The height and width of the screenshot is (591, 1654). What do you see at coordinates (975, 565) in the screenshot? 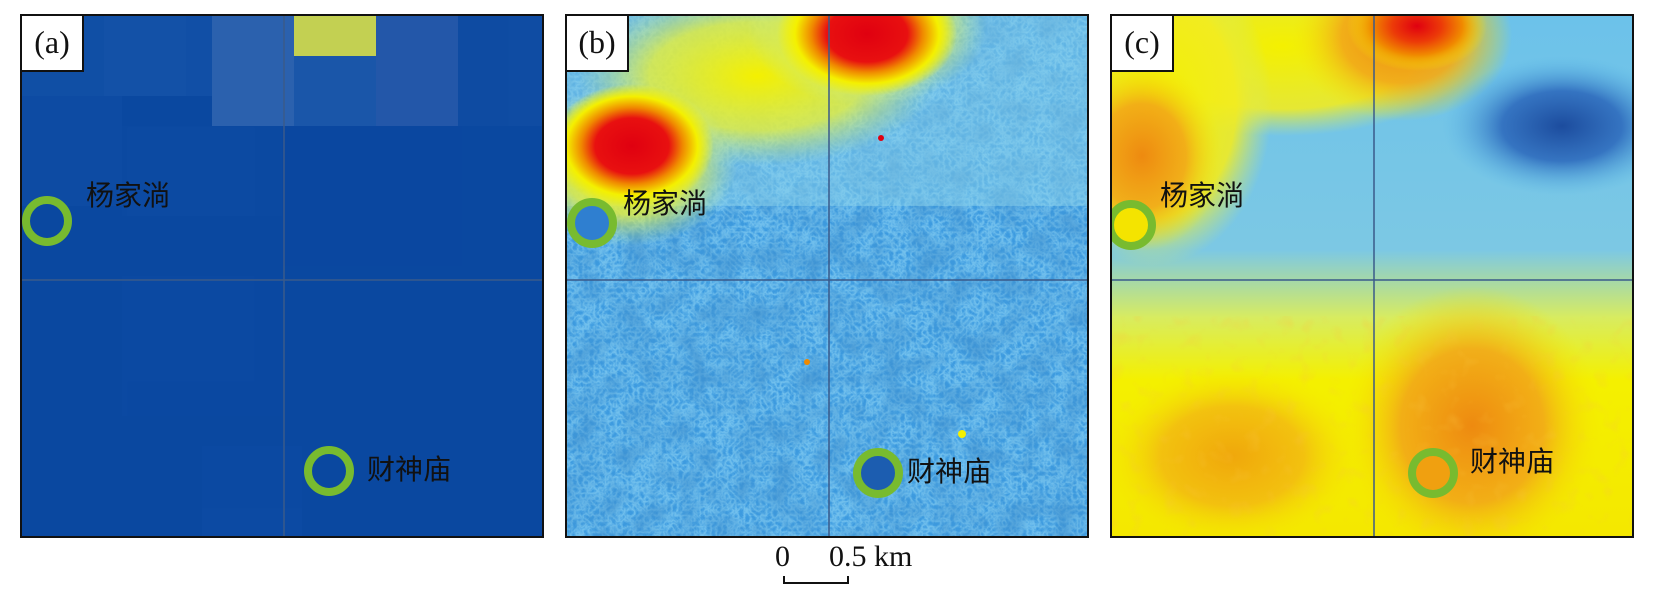
I see `scale-bar: 0 0.5 km` at bounding box center [975, 565].